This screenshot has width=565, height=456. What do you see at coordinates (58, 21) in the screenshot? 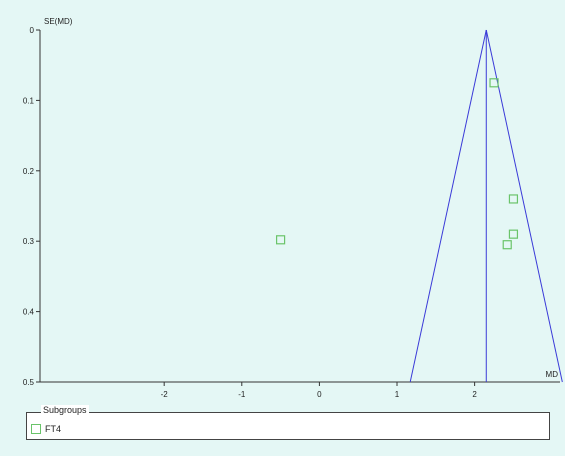
I see `y-axis-label: SE(MD)` at bounding box center [58, 21].